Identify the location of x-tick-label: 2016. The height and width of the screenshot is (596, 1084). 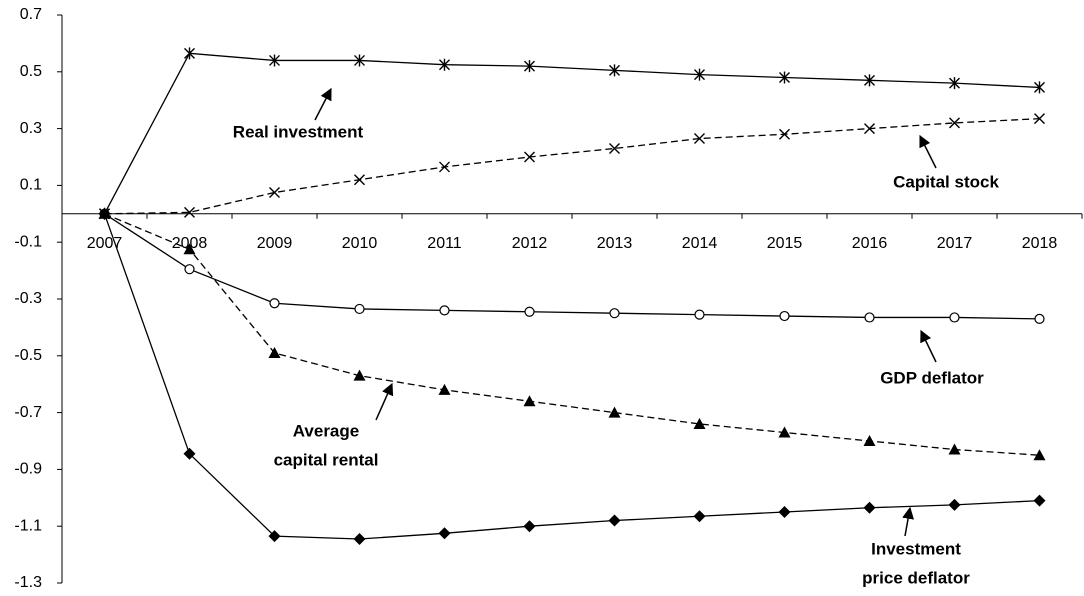
(870, 243).